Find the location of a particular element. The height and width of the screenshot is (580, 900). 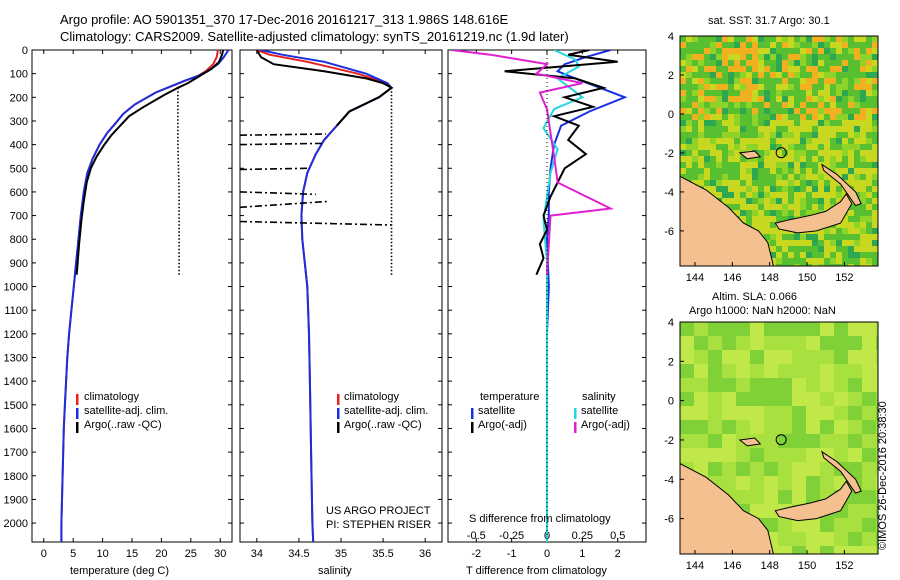

sst-map-field is located at coordinates (779, 151).